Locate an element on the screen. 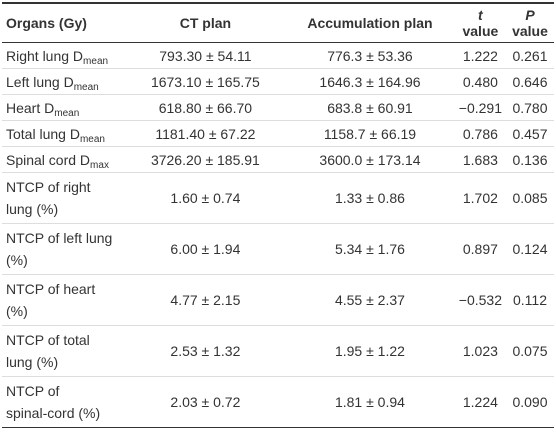  organ-cell: Total lung Dmean is located at coordinates (64, 133).